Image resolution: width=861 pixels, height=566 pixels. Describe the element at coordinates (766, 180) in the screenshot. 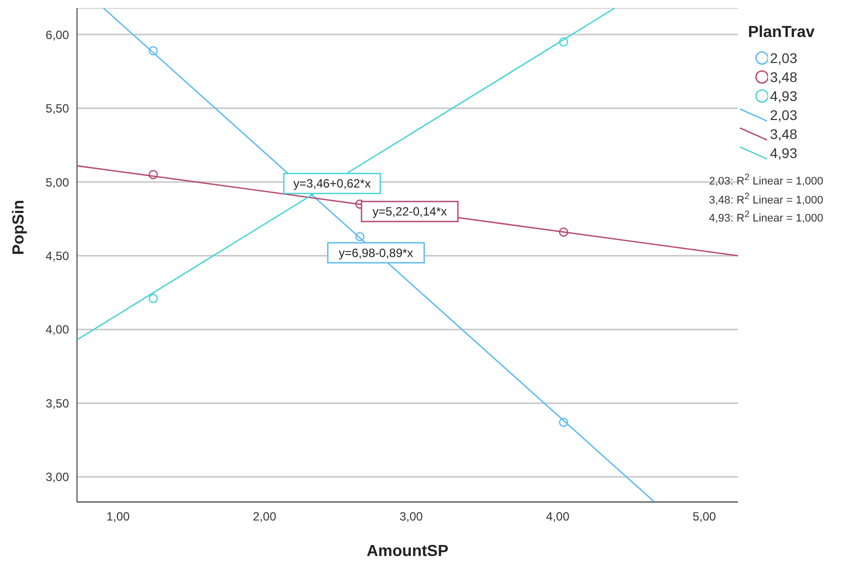

I see `annotation: 2,03: R$^{2}$ Linear = 1,000` at that location.